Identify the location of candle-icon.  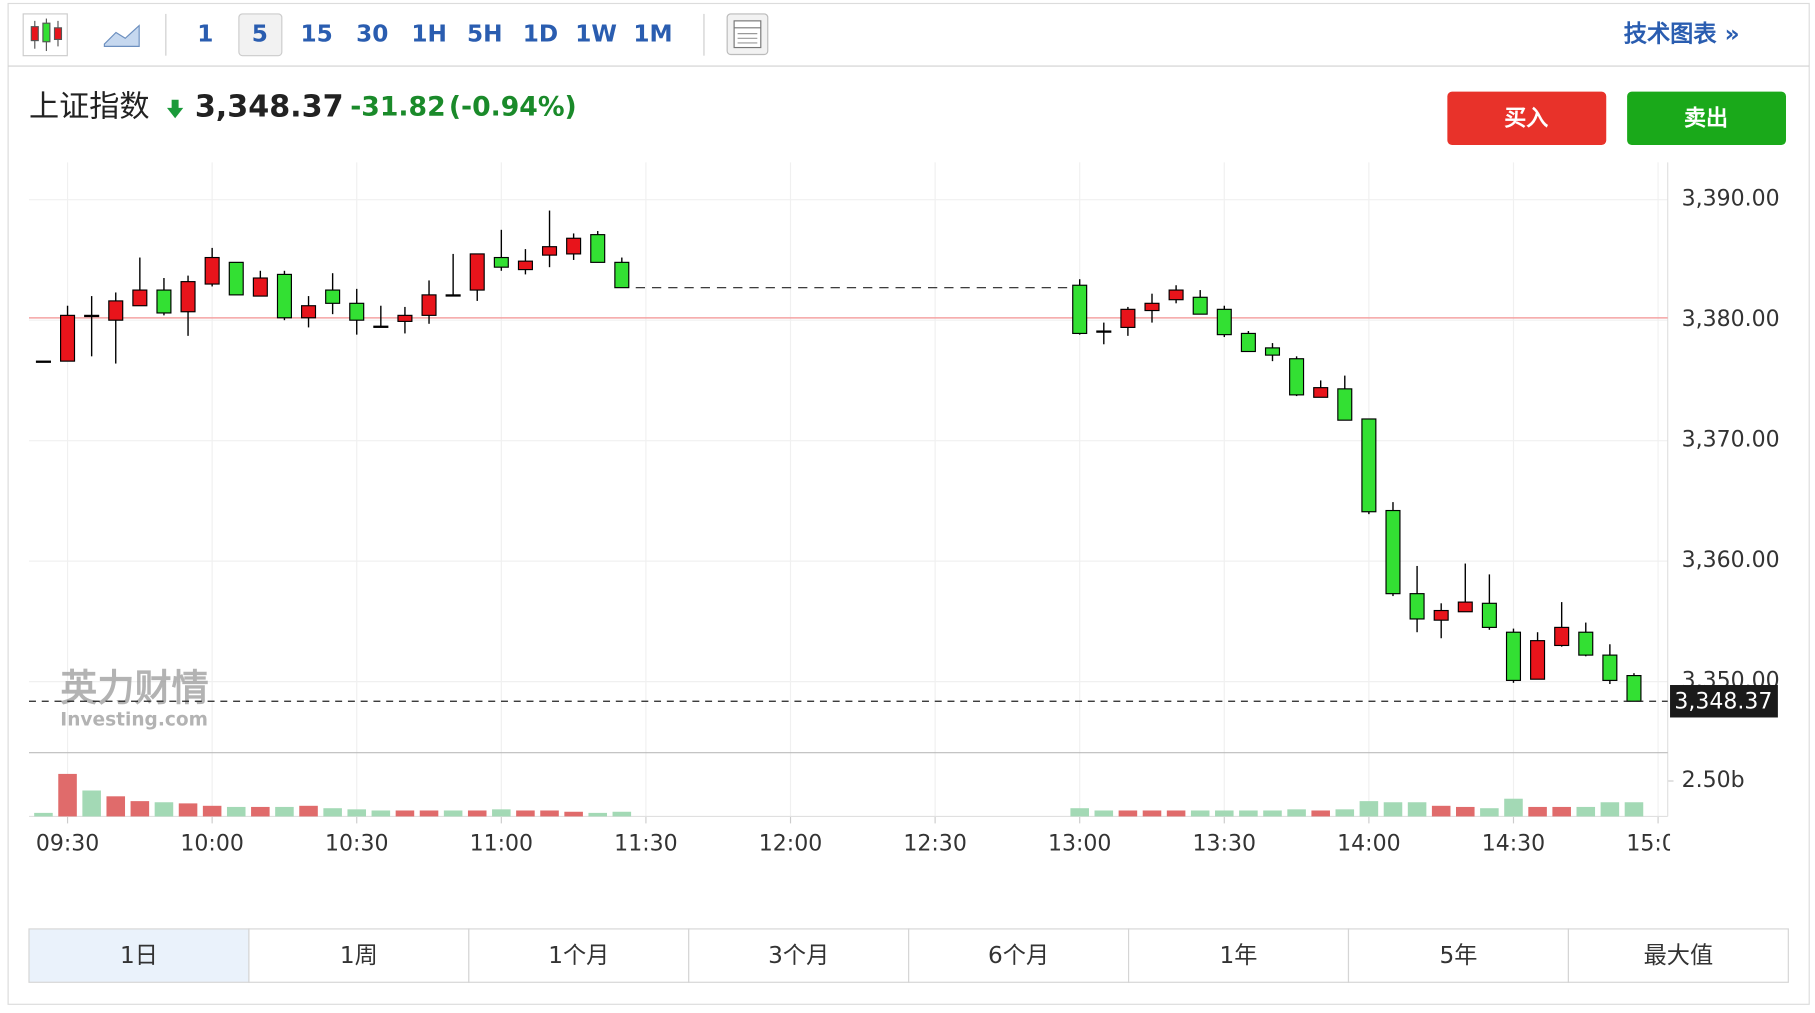
(45, 35).